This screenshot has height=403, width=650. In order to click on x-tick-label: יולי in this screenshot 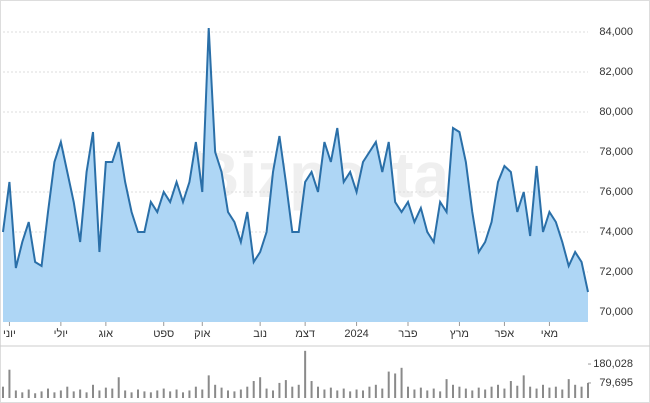, I will do `click(61, 333)`.